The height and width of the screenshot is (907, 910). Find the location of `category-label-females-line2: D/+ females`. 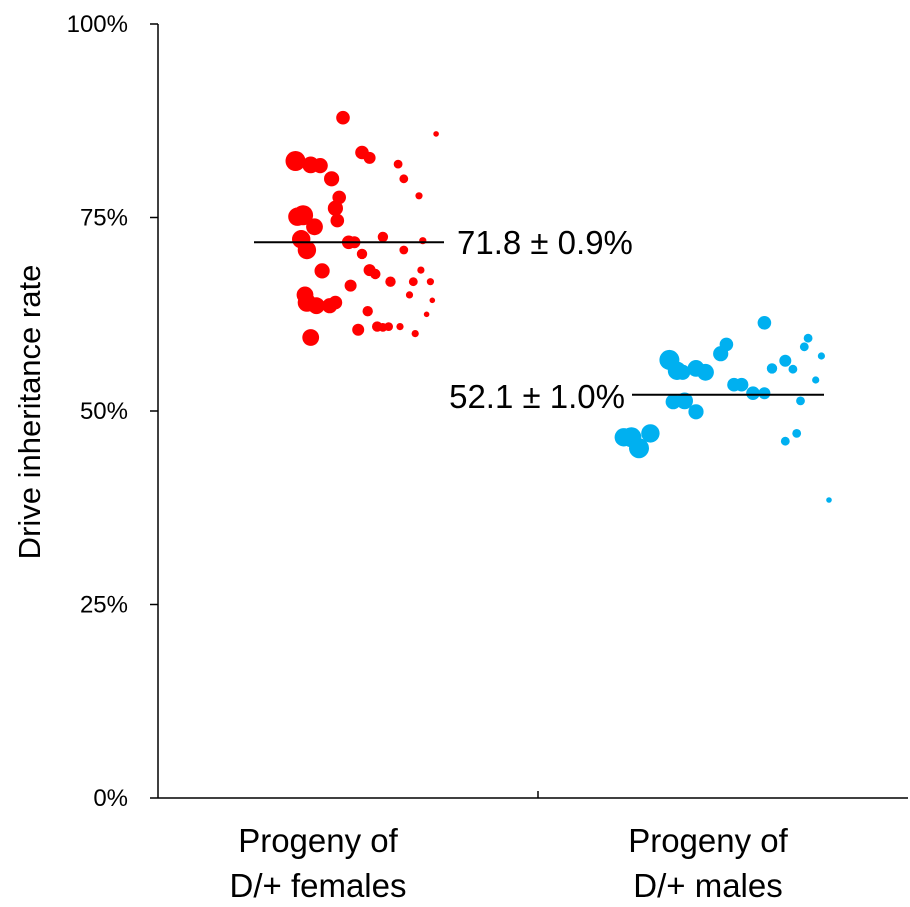

category-label-females-line2: D/+ females is located at coordinates (318, 885).